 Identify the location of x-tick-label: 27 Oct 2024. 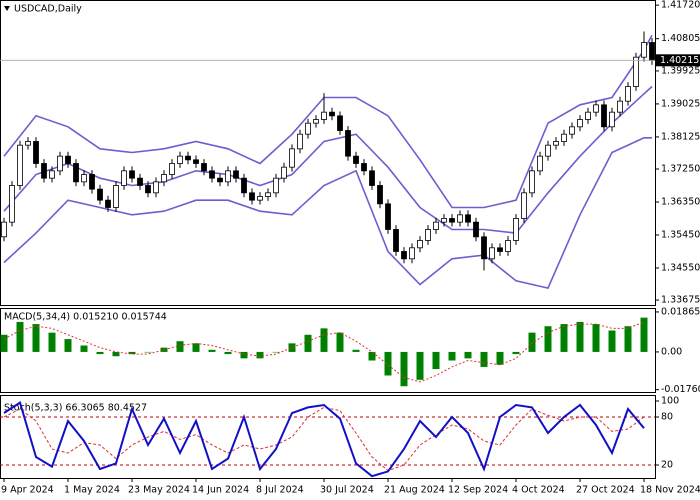
(605, 490).